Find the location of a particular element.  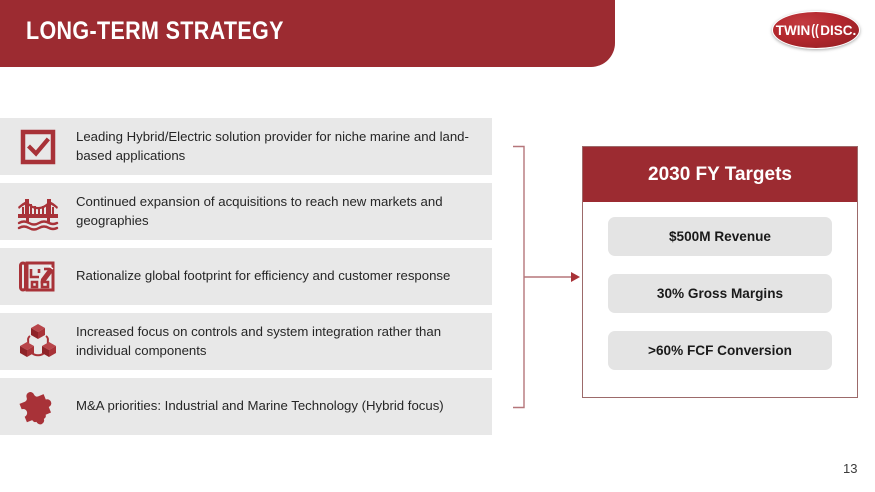

connected-cubes-icon is located at coordinates (38, 341).